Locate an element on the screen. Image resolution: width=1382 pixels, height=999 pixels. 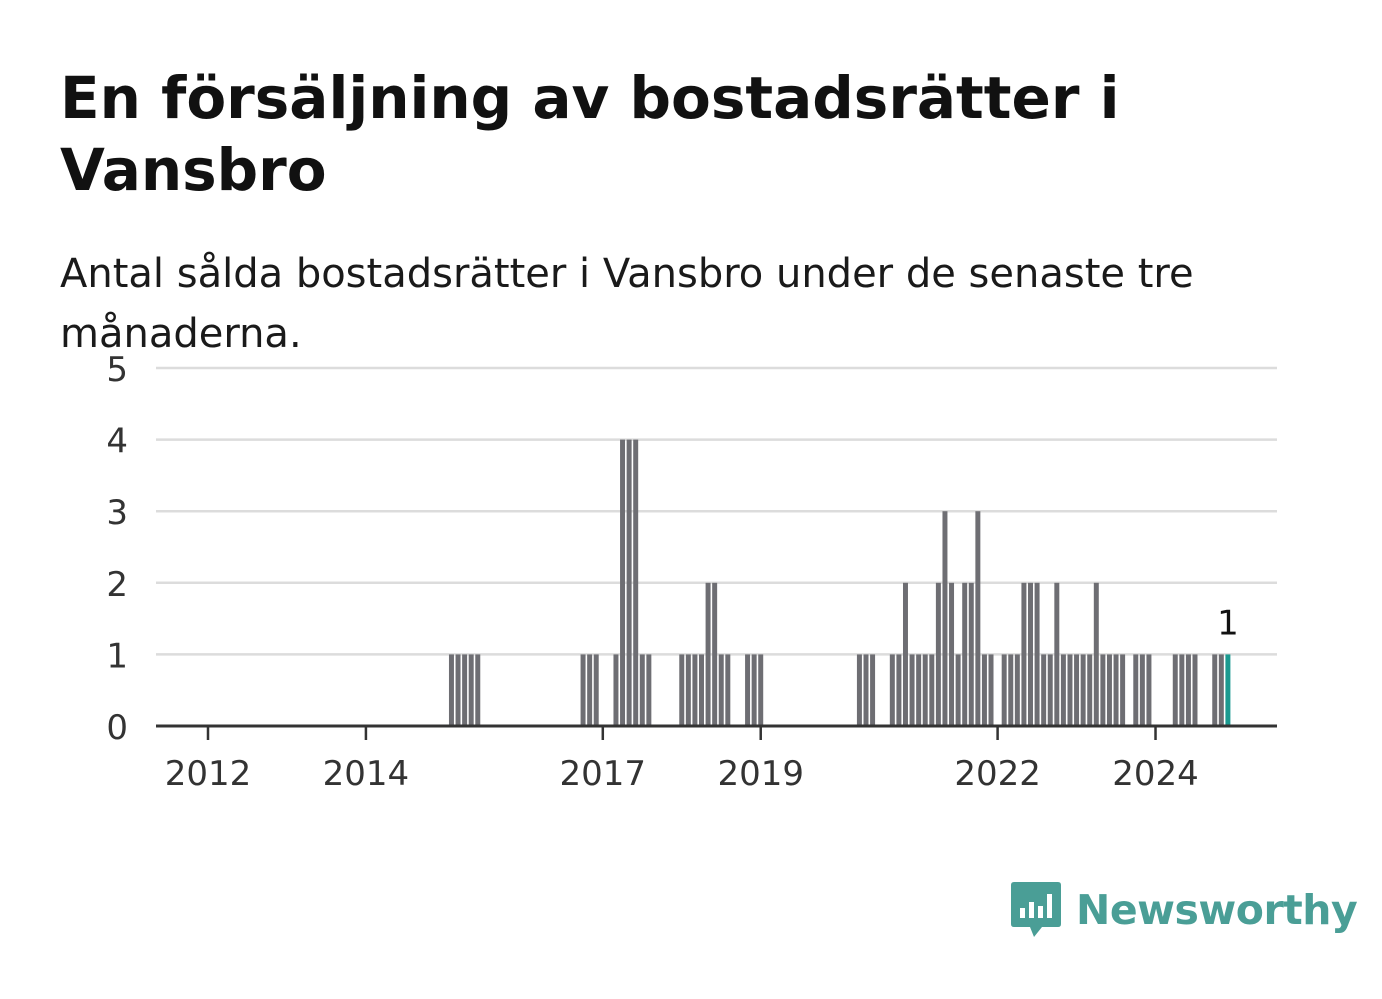
x-axis: 2012 2014 2017 2019 2022 2024 is located at coordinates (716, 759).